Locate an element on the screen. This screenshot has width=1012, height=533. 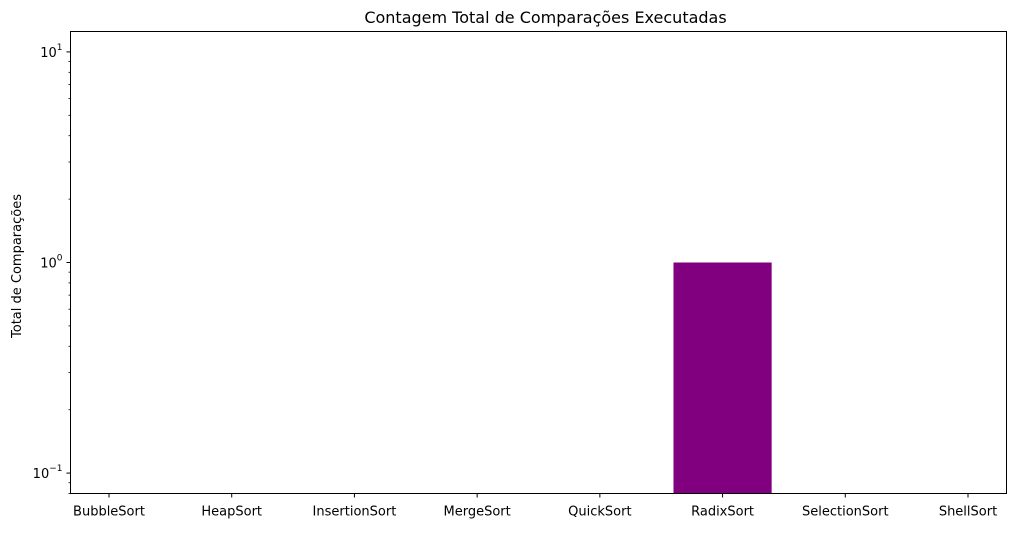
y-tick-label: 10⁰ is located at coordinates (51, 263).